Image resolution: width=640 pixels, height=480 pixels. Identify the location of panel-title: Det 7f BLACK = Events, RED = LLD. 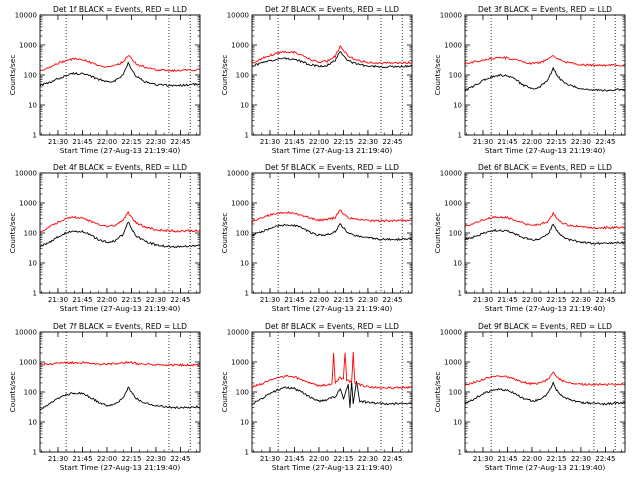
(120, 326).